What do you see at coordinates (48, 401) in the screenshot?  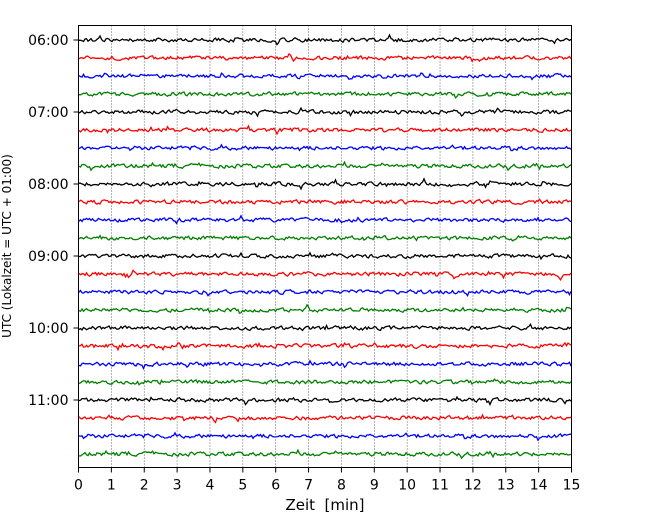 I see `y-tick-label: 11:00` at bounding box center [48, 401].